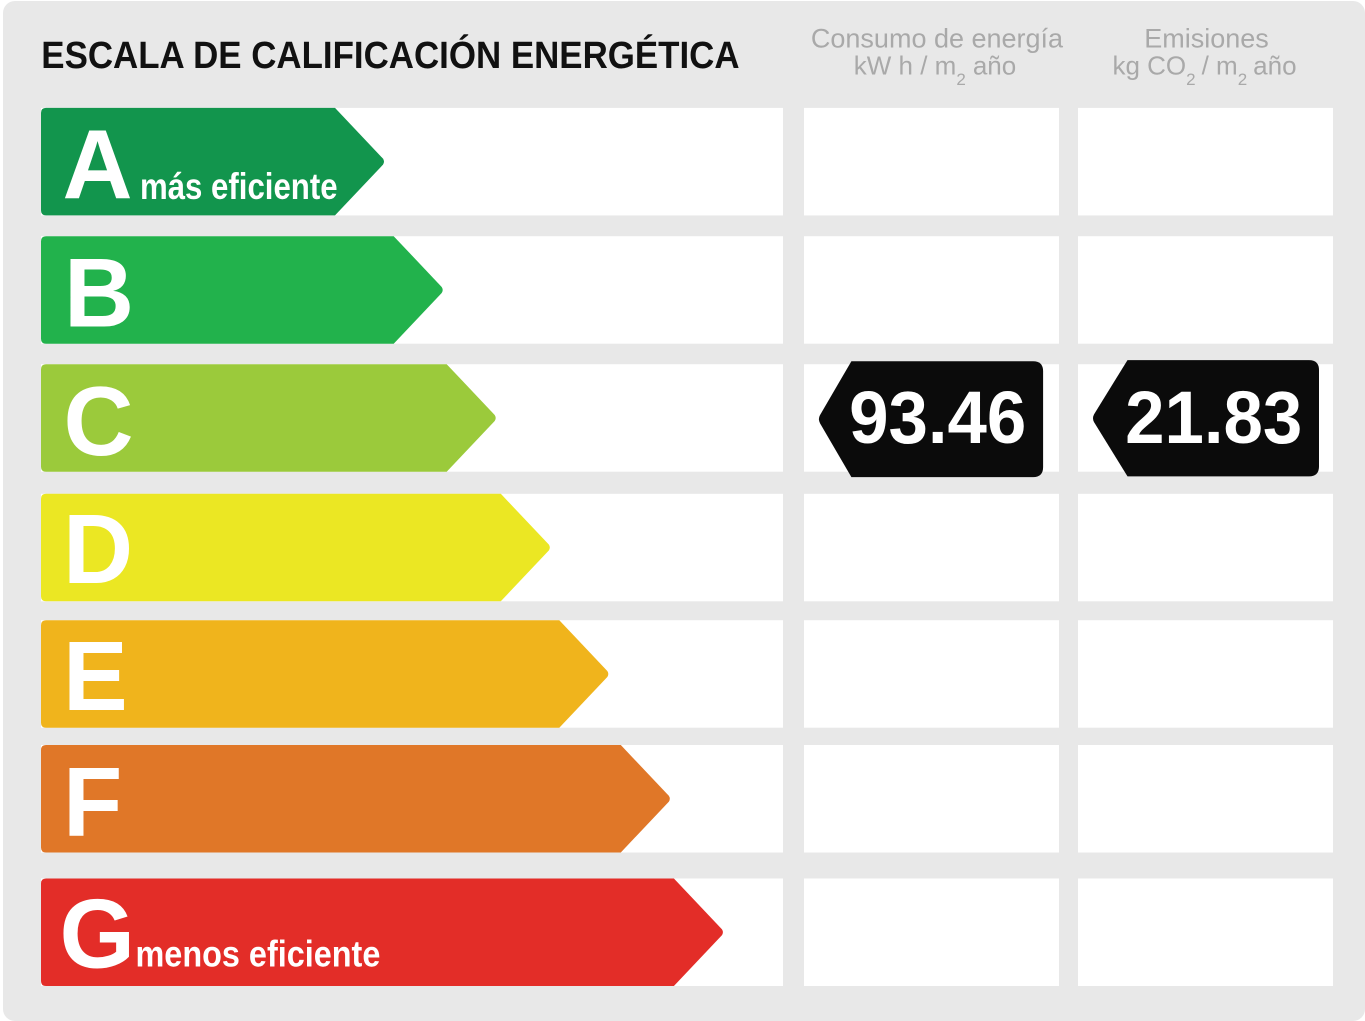 The image size is (1365, 1021). What do you see at coordinates (99, 421) in the screenshot?
I see `svg-text: C` at bounding box center [99, 421].